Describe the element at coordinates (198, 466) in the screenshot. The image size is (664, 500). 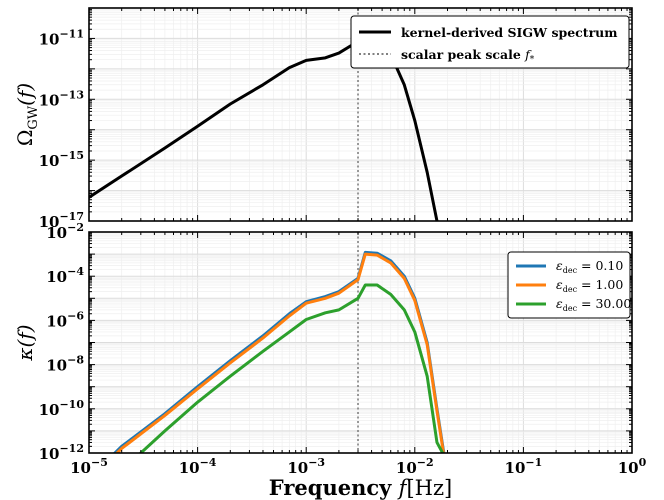
I see `x-tick-label: 10⁻⁴` at that location.